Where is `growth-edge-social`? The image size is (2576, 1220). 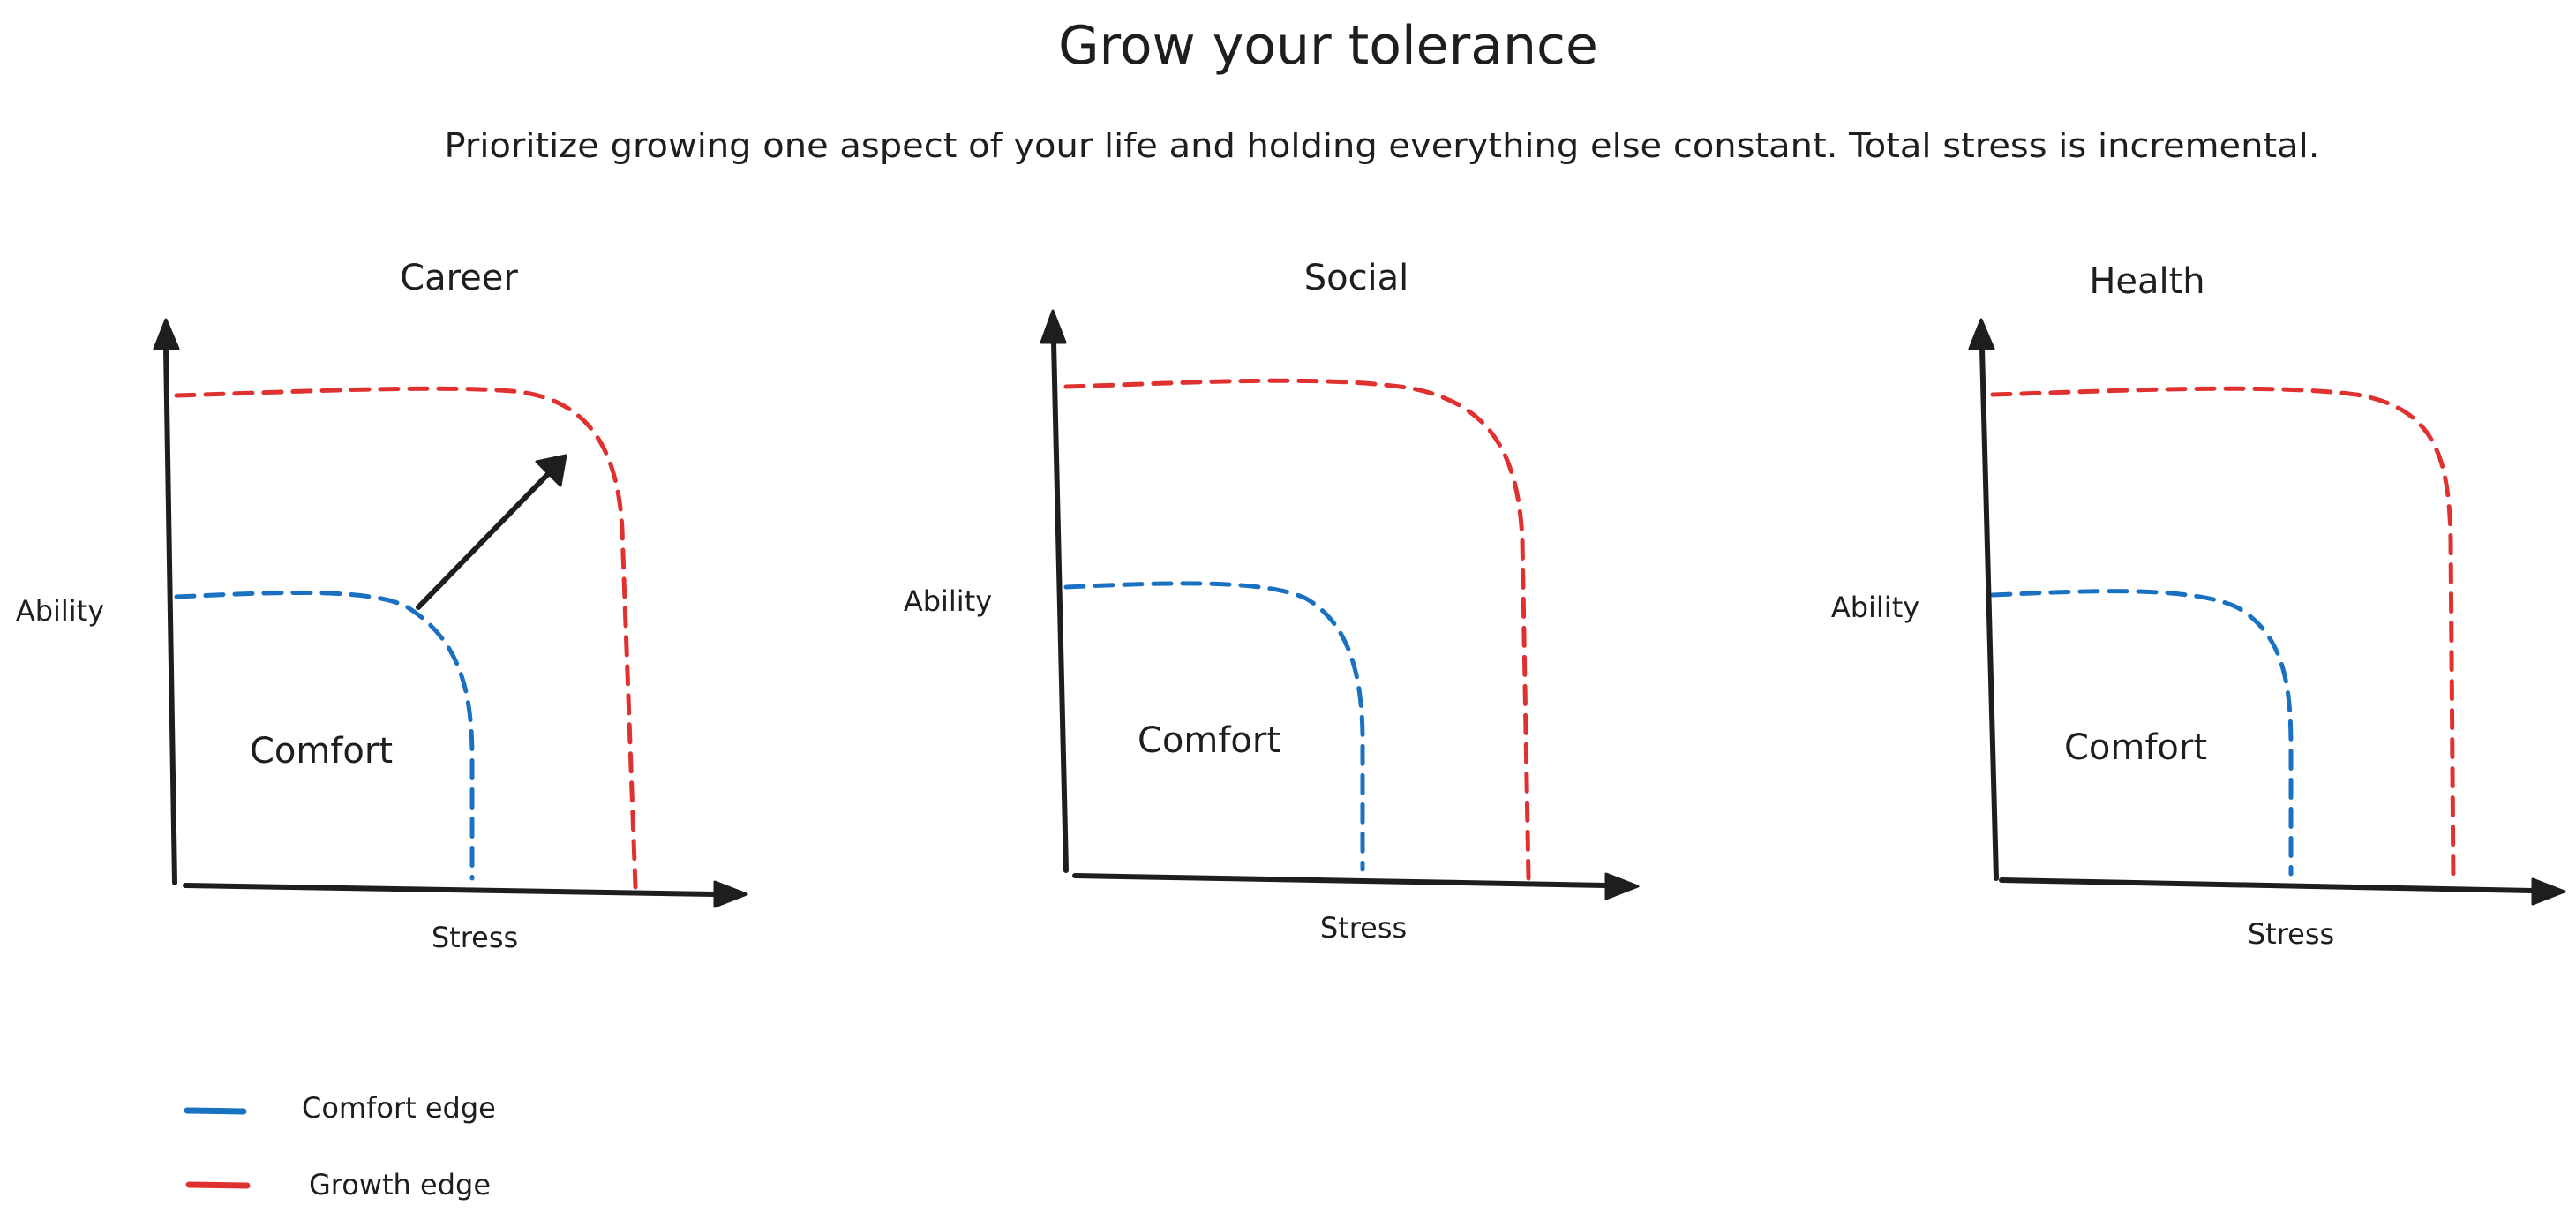
growth-edge-social is located at coordinates (1297, 629).